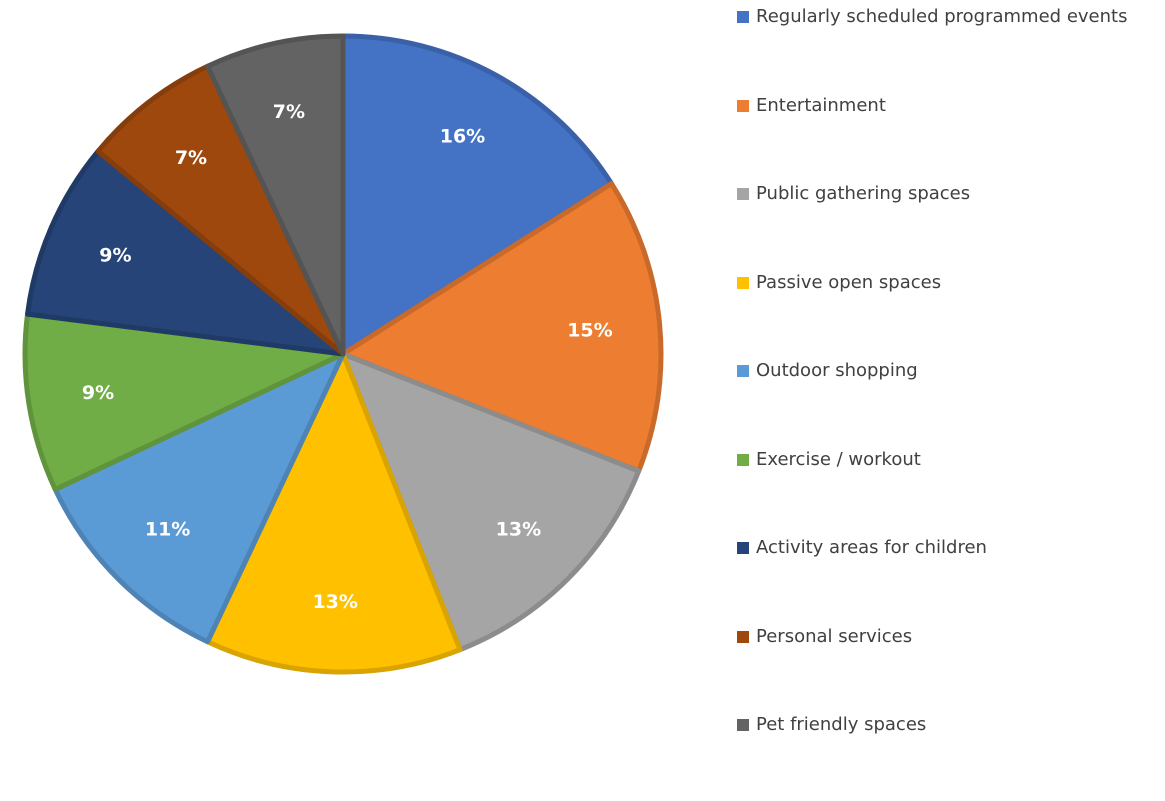 This screenshot has height=801, width=1165. What do you see at coordinates (949, 225) in the screenshot?
I see `legend-item: Public gathering spaces` at bounding box center [949, 225].